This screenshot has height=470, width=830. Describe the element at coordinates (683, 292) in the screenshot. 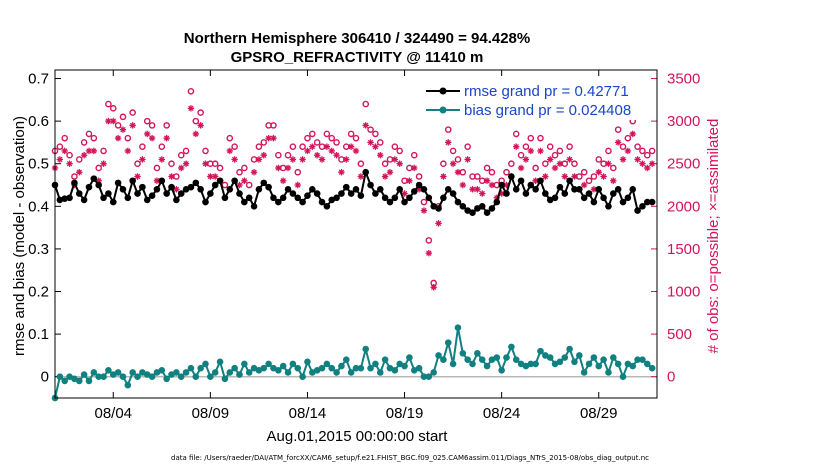

I see `y2-tick-label: 1000` at that location.